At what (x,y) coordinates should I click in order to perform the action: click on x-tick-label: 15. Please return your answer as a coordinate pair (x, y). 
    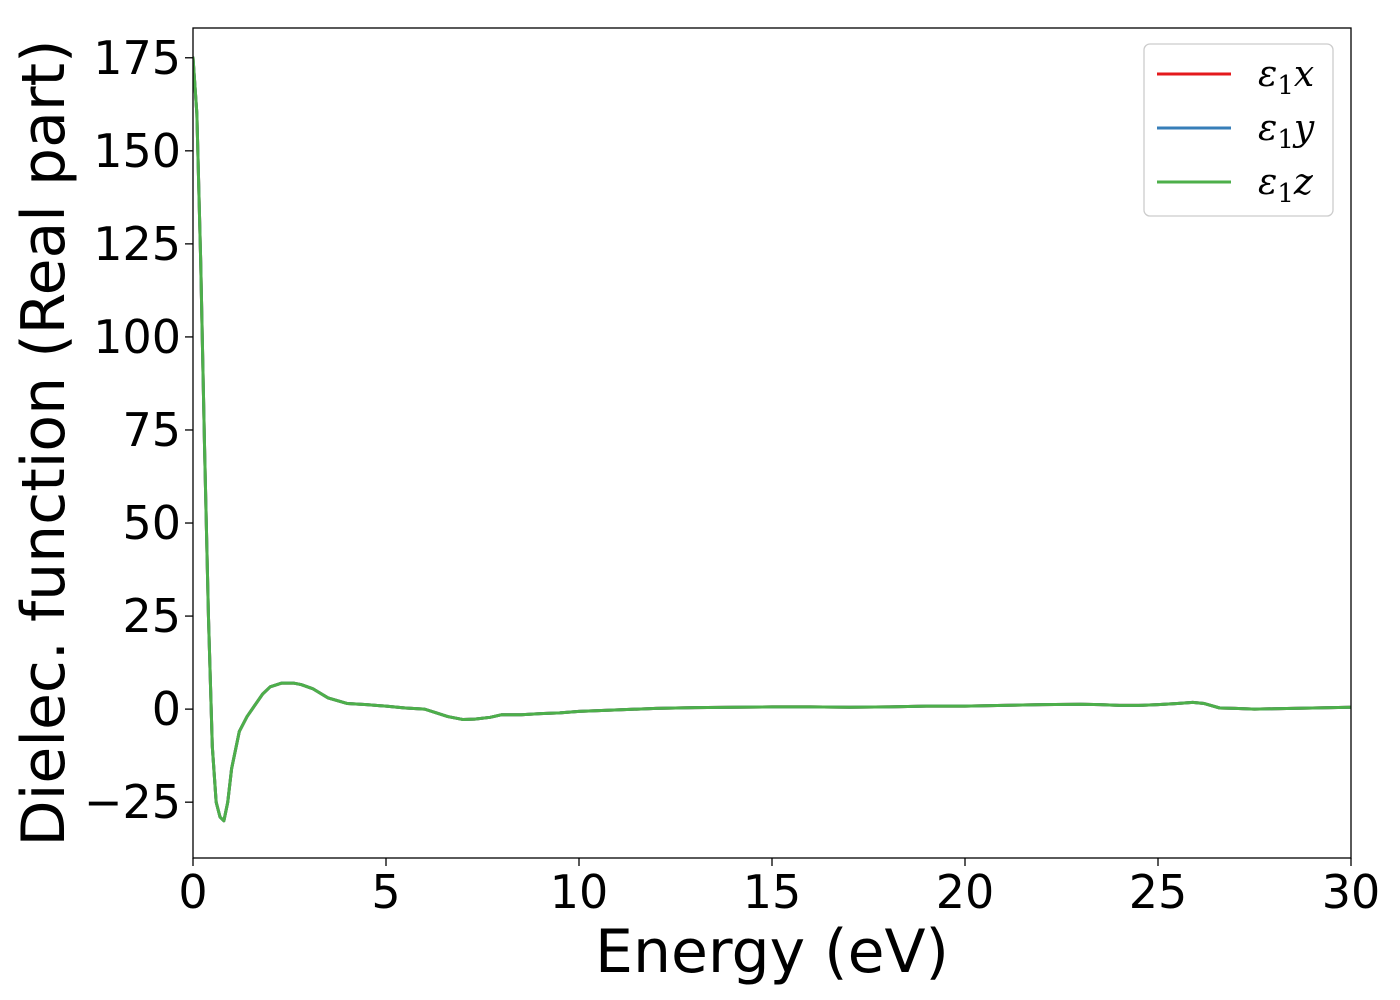
    Looking at the image, I should click on (772, 892).